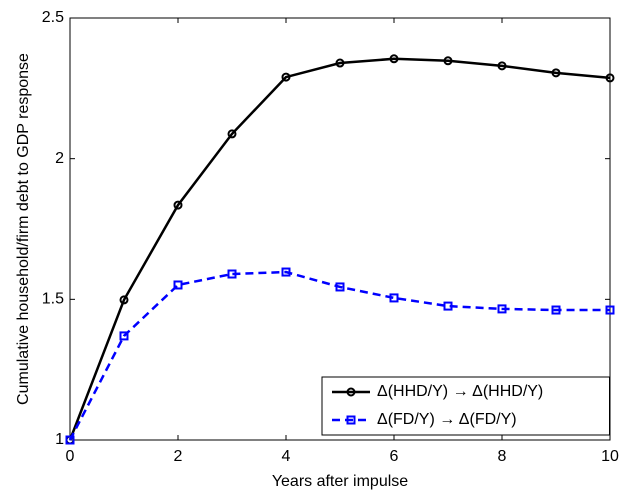 This screenshot has height=500, width=621. I want to click on y-tick-label: 1, so click(59, 439).